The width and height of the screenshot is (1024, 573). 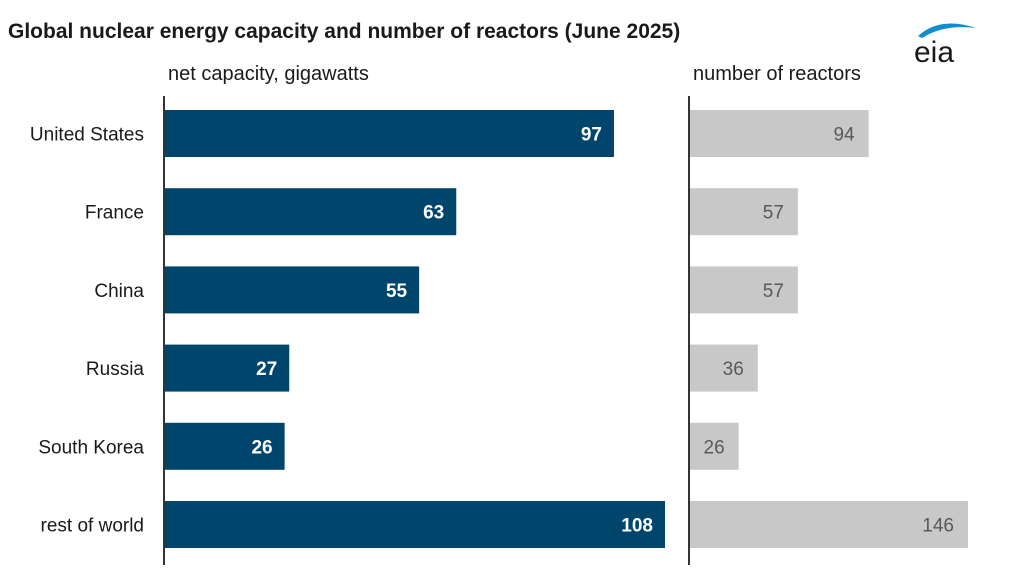 I want to click on capacity-value-label: 26, so click(x=261, y=447).